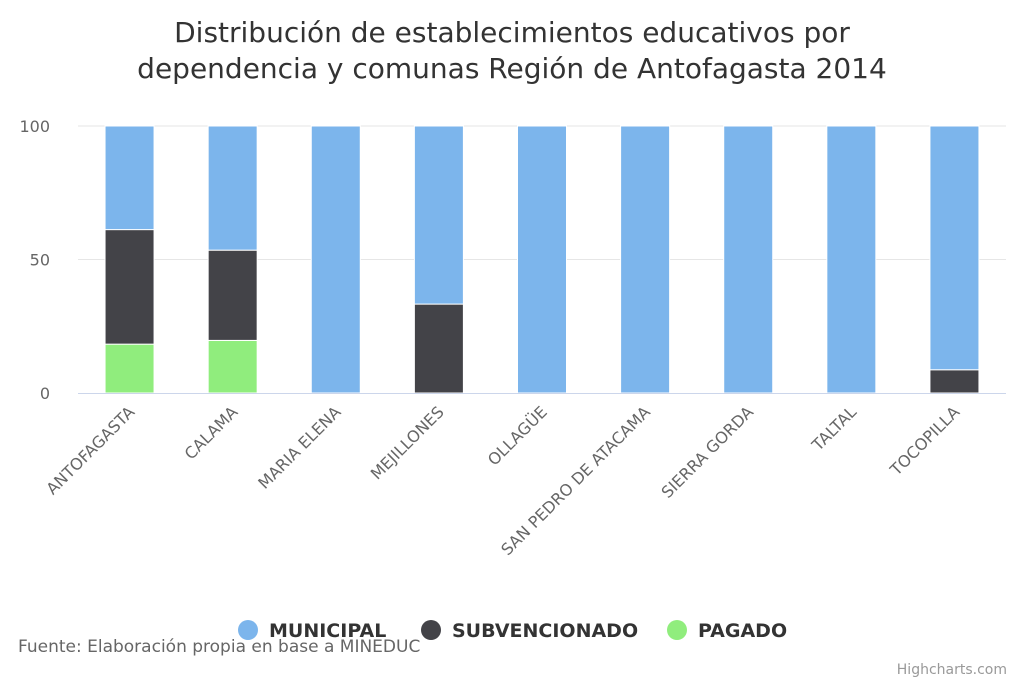 The width and height of the screenshot is (1024, 683). Describe the element at coordinates (327, 631) in the screenshot. I see `legend-label: MUNICIPAL` at that location.